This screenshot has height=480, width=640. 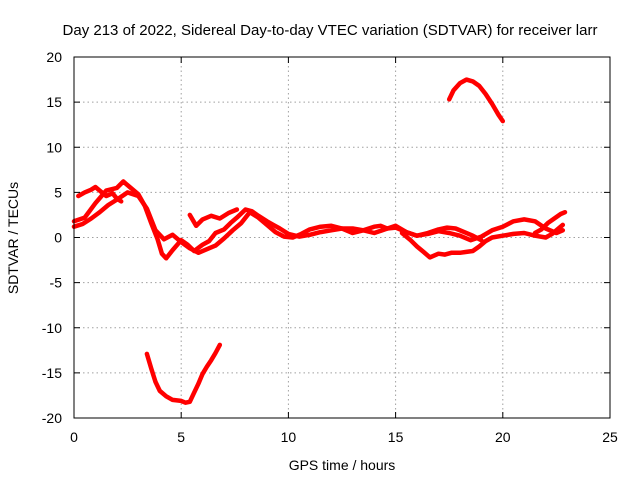 I want to click on y-tick-label: 5, so click(x=58, y=192).